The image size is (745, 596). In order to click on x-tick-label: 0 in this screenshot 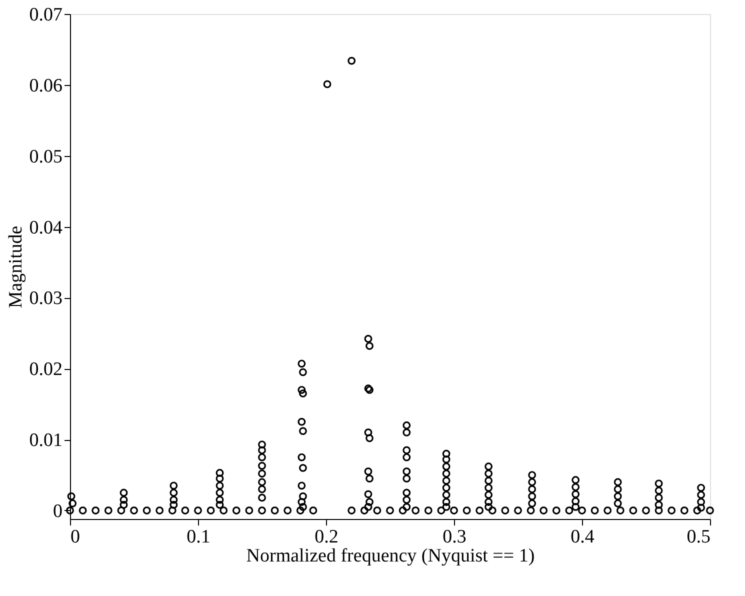, I will do `click(75, 537)`.